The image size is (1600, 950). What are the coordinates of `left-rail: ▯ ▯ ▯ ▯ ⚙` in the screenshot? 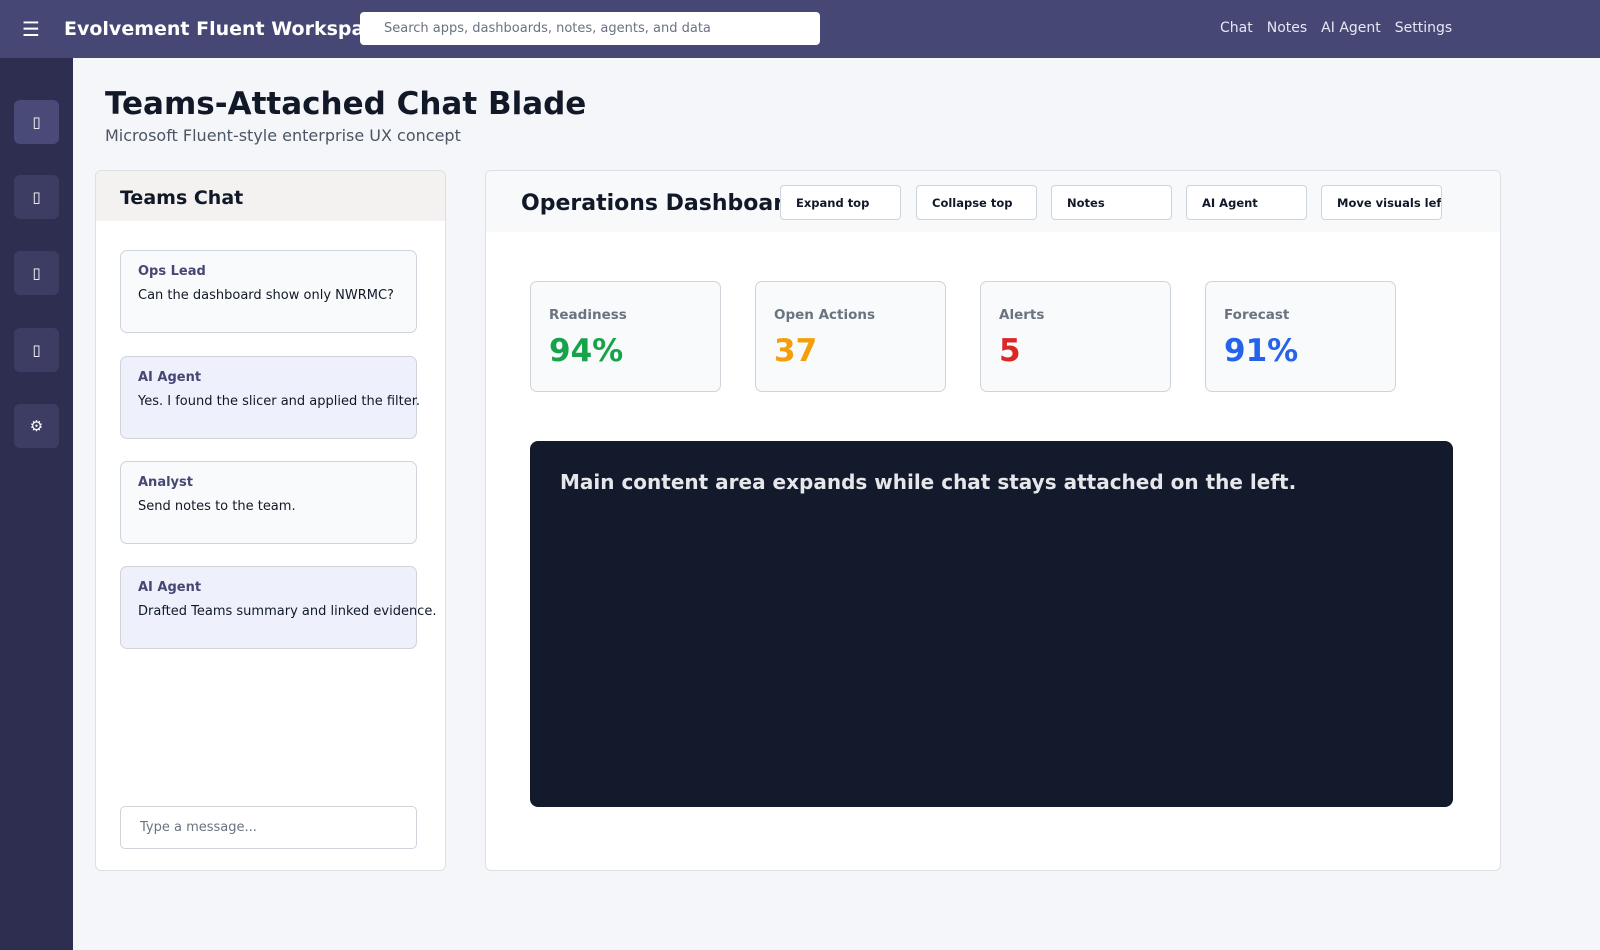 It's located at (36, 504).